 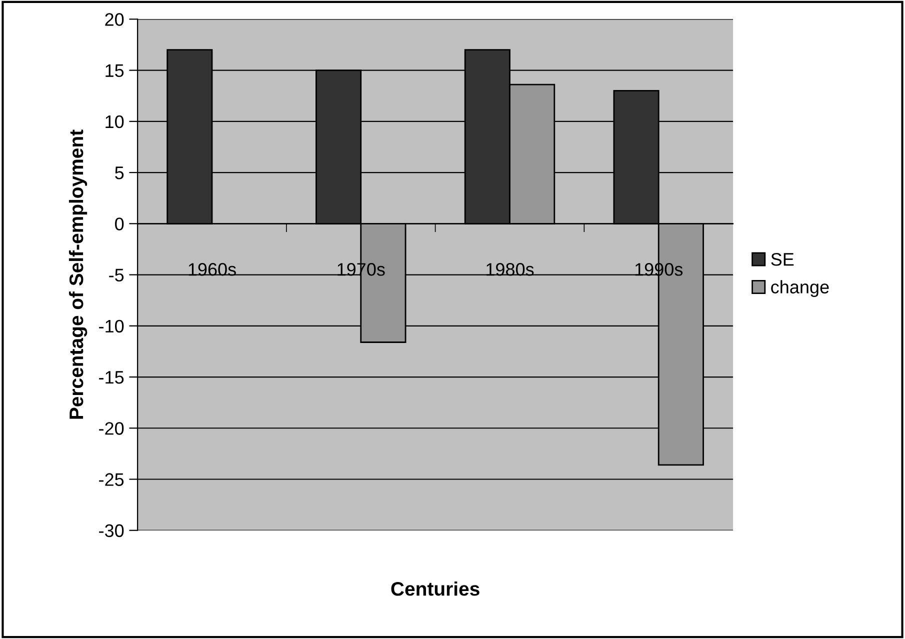 What do you see at coordinates (111, 326) in the screenshot?
I see `y-tick-label: -10` at bounding box center [111, 326].